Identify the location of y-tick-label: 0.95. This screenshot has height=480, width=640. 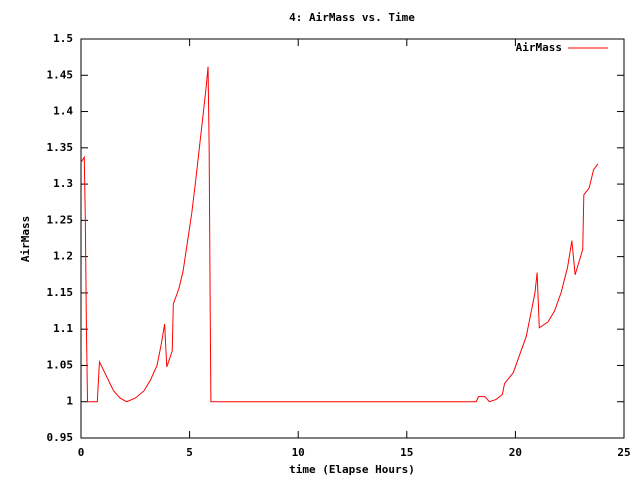
(60, 437).